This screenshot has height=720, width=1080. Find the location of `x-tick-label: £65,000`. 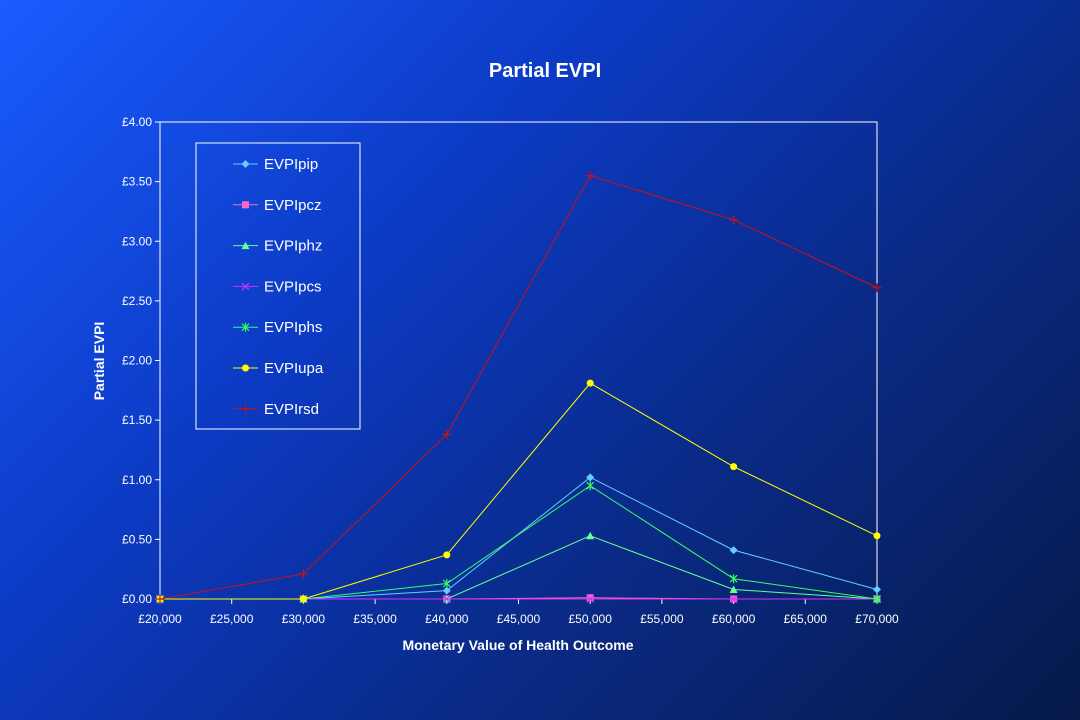

x-tick-label: £65,000 is located at coordinates (806, 619).